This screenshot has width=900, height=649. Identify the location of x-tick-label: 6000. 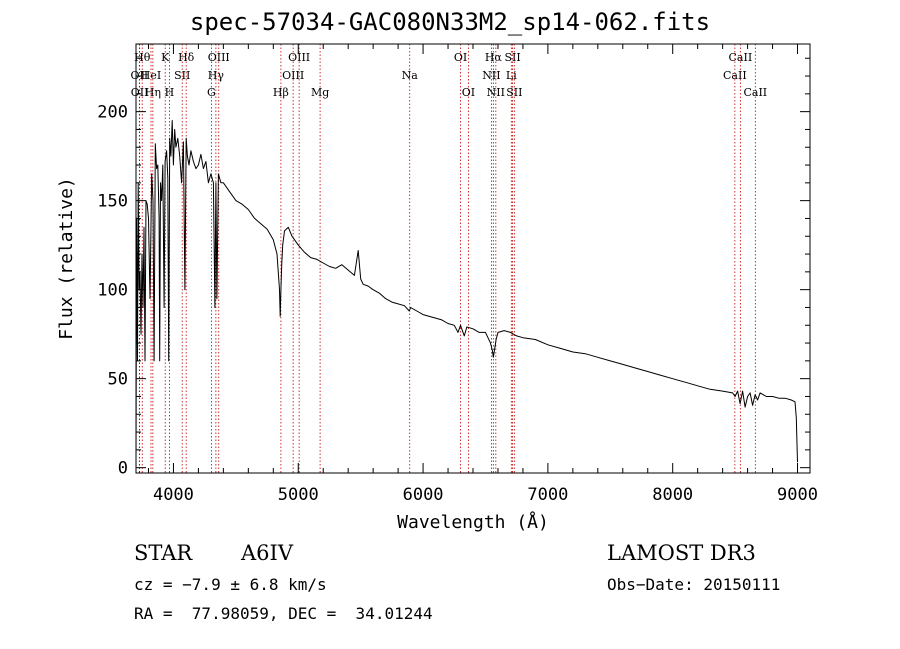
(423, 495).